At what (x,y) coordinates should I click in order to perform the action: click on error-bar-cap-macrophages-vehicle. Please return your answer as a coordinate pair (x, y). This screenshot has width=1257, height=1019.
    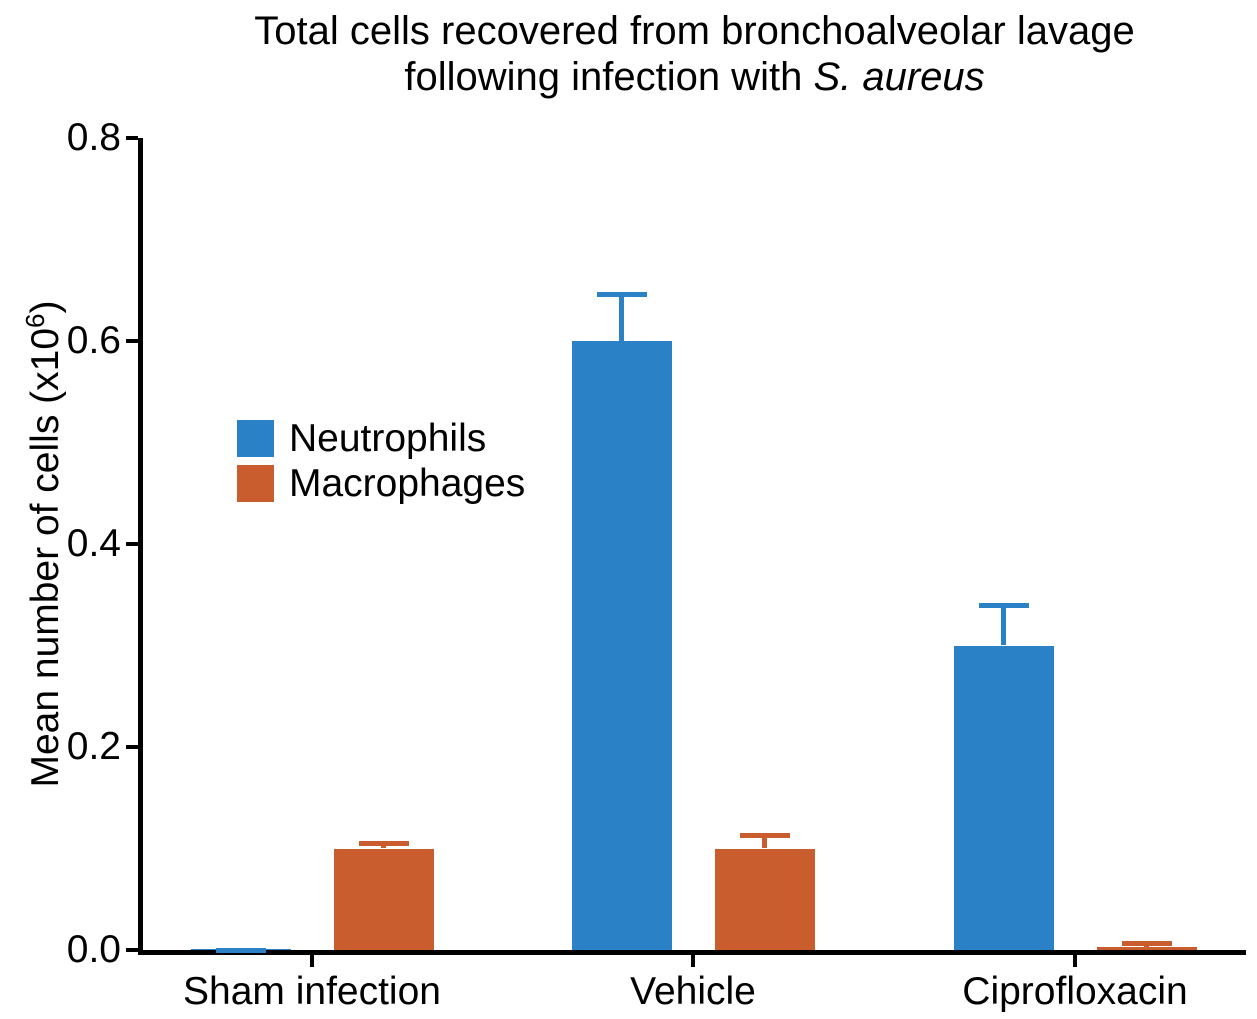
    Looking at the image, I should click on (764, 836).